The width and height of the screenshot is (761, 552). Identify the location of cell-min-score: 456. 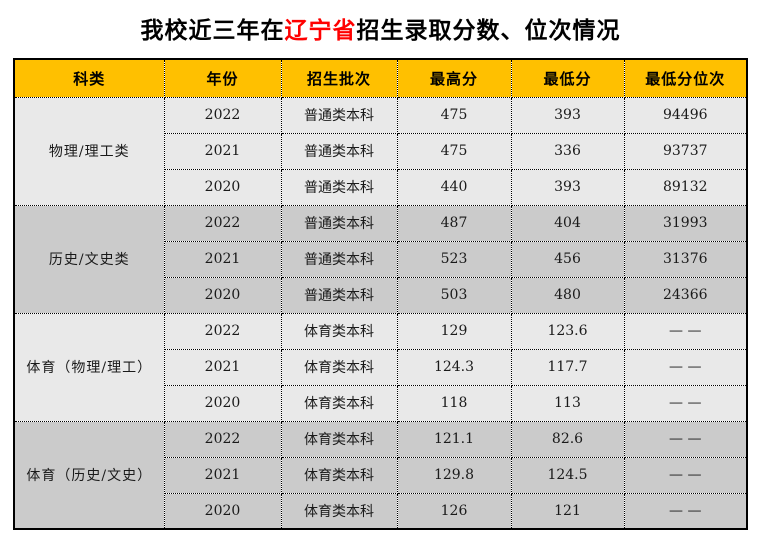
(567, 259).